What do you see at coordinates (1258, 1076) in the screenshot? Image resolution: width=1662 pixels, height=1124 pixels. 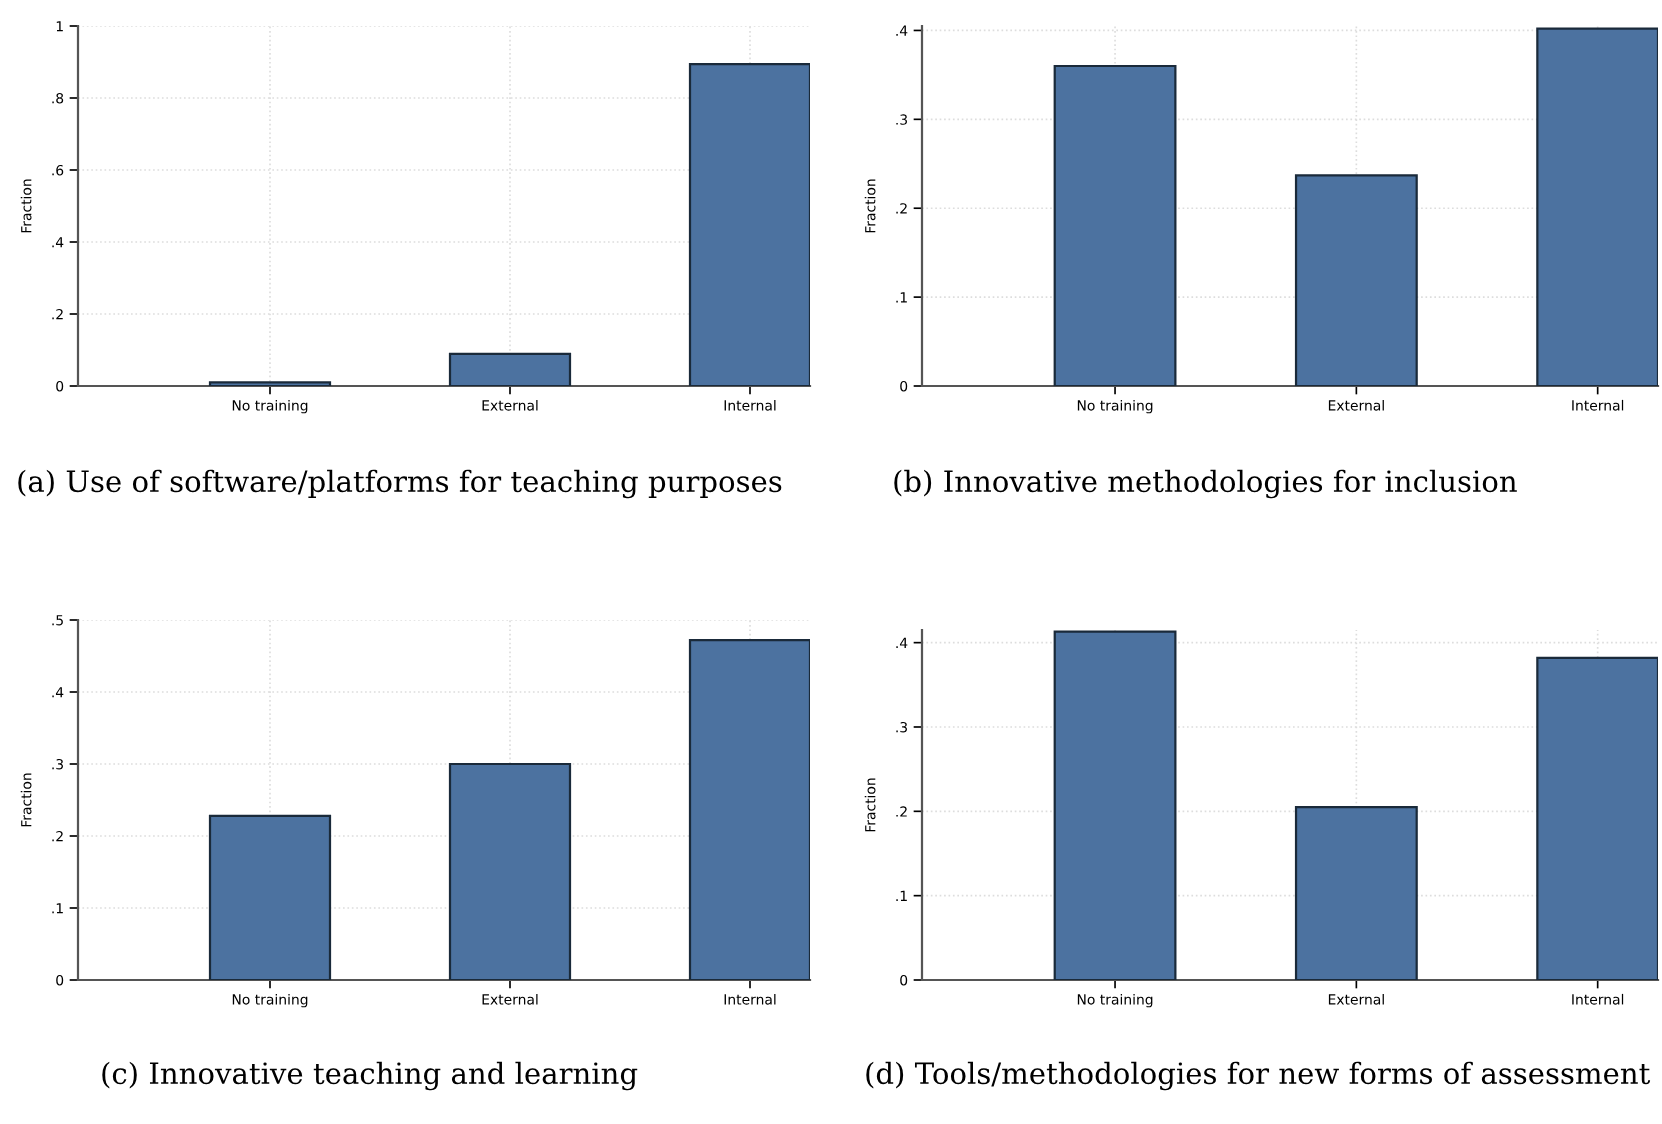 I see `text: (d) Tools/methodologies for new forms of assessment` at bounding box center [1258, 1076].